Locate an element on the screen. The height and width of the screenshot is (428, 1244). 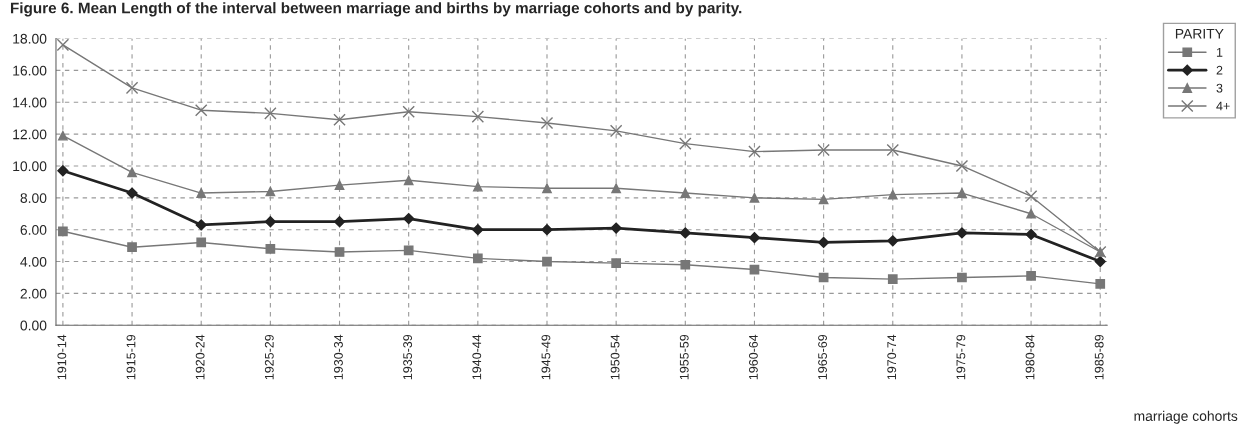
legend-label: 3 is located at coordinates (1219, 88).